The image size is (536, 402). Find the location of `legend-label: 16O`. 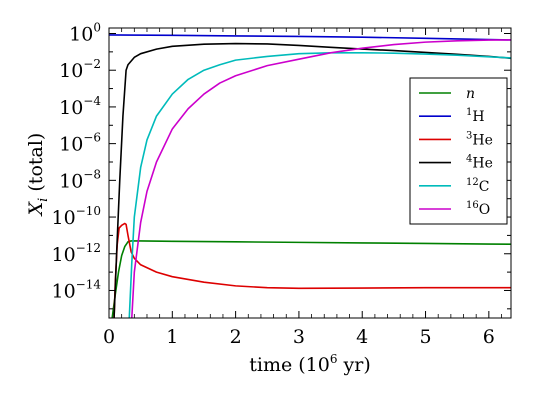

legend-label: 16O is located at coordinates (478, 209).